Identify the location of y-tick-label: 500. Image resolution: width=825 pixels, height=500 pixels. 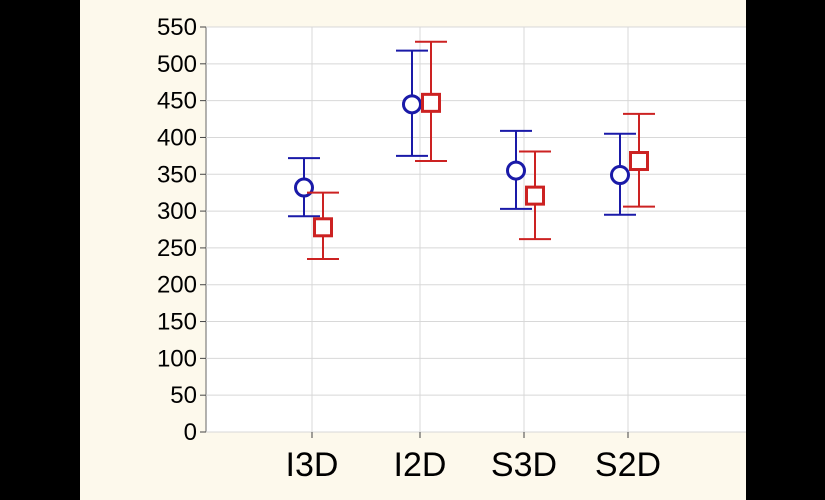
(177, 64).